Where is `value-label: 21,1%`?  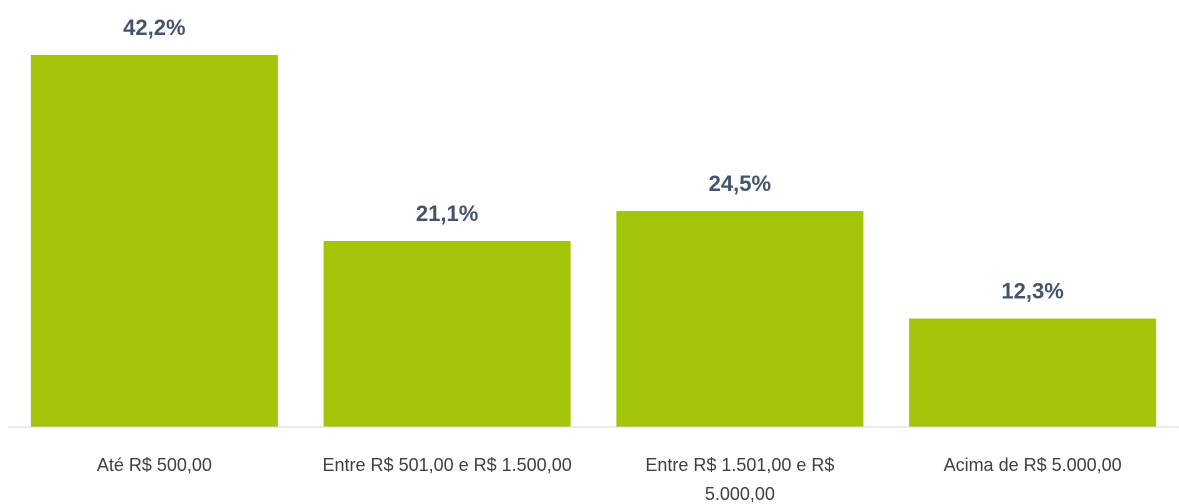
value-label: 21,1% is located at coordinates (447, 213).